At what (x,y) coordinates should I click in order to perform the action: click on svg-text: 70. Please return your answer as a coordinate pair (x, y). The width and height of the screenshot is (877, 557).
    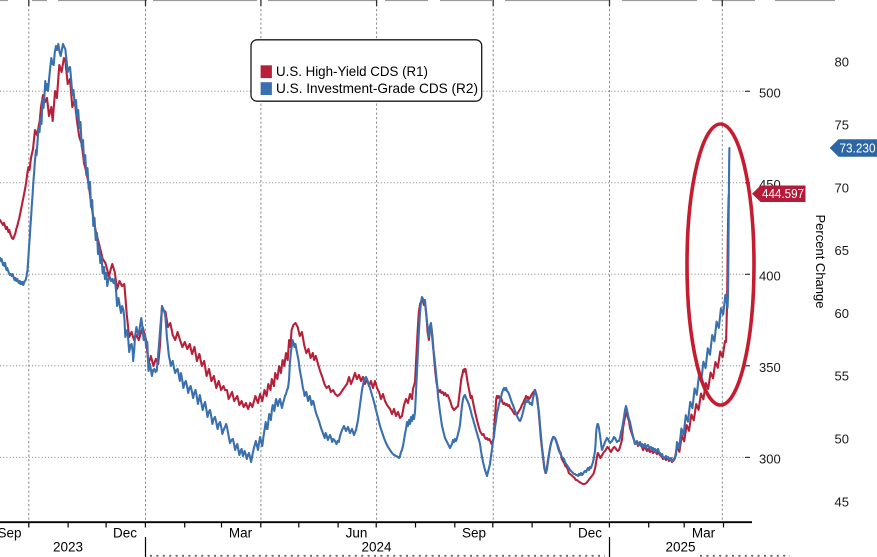
    Looking at the image, I should click on (842, 187).